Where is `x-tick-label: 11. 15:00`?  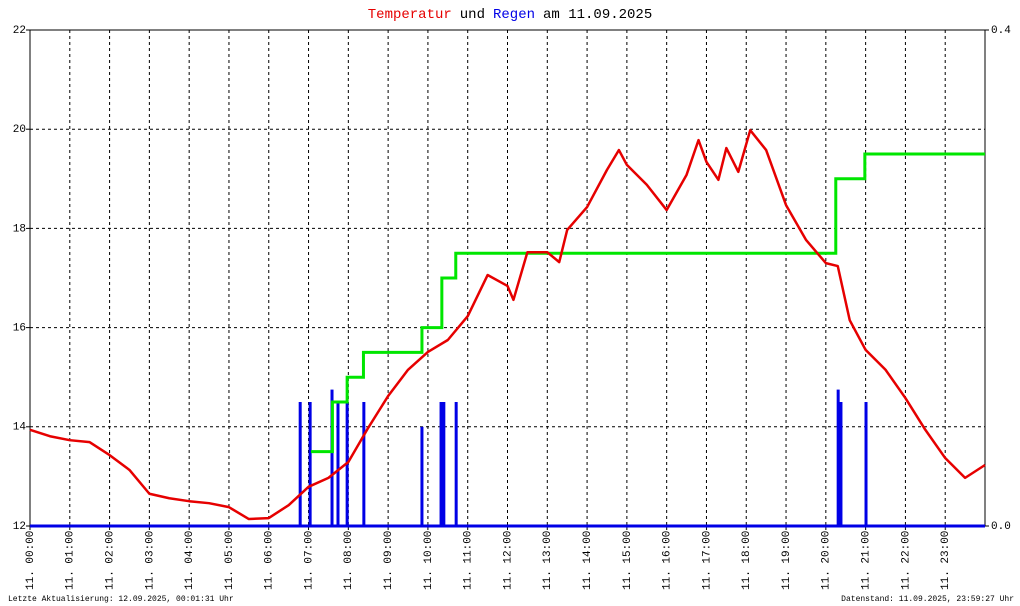 x-tick-label: 11. 15:00 is located at coordinates (628, 560).